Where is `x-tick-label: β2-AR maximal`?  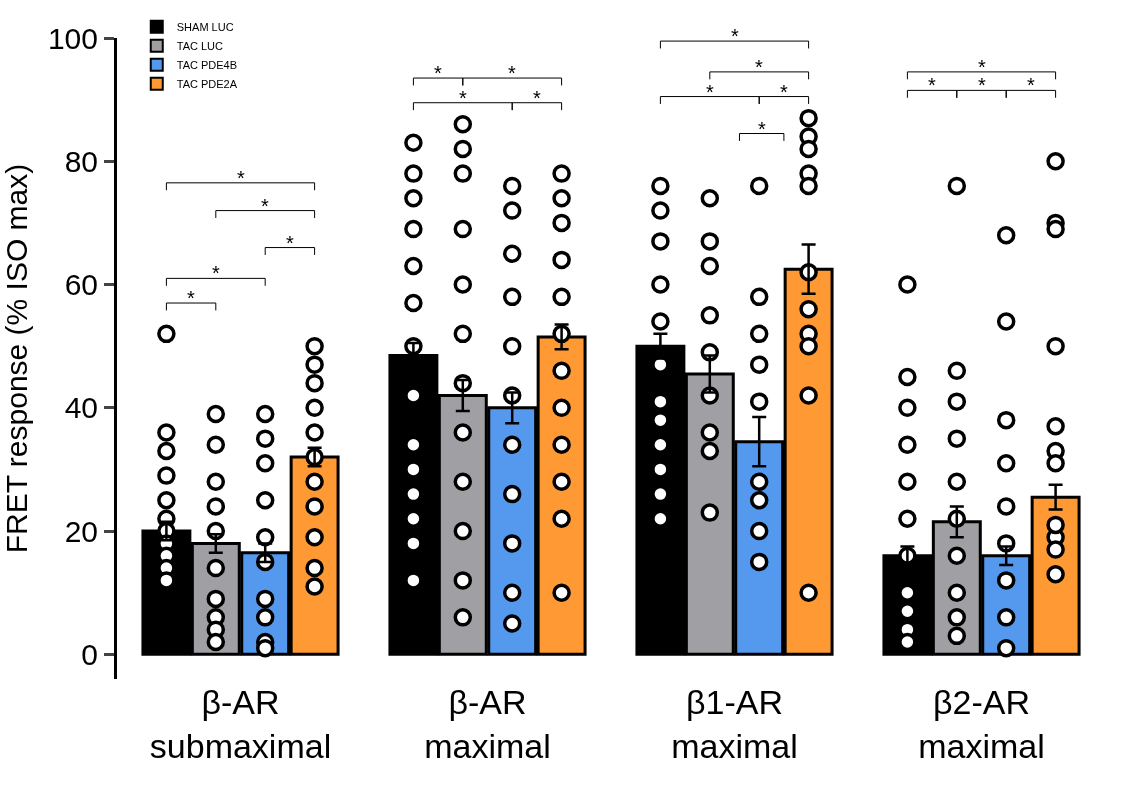
x-tick-label: β2-AR maximal is located at coordinates (981, 724).